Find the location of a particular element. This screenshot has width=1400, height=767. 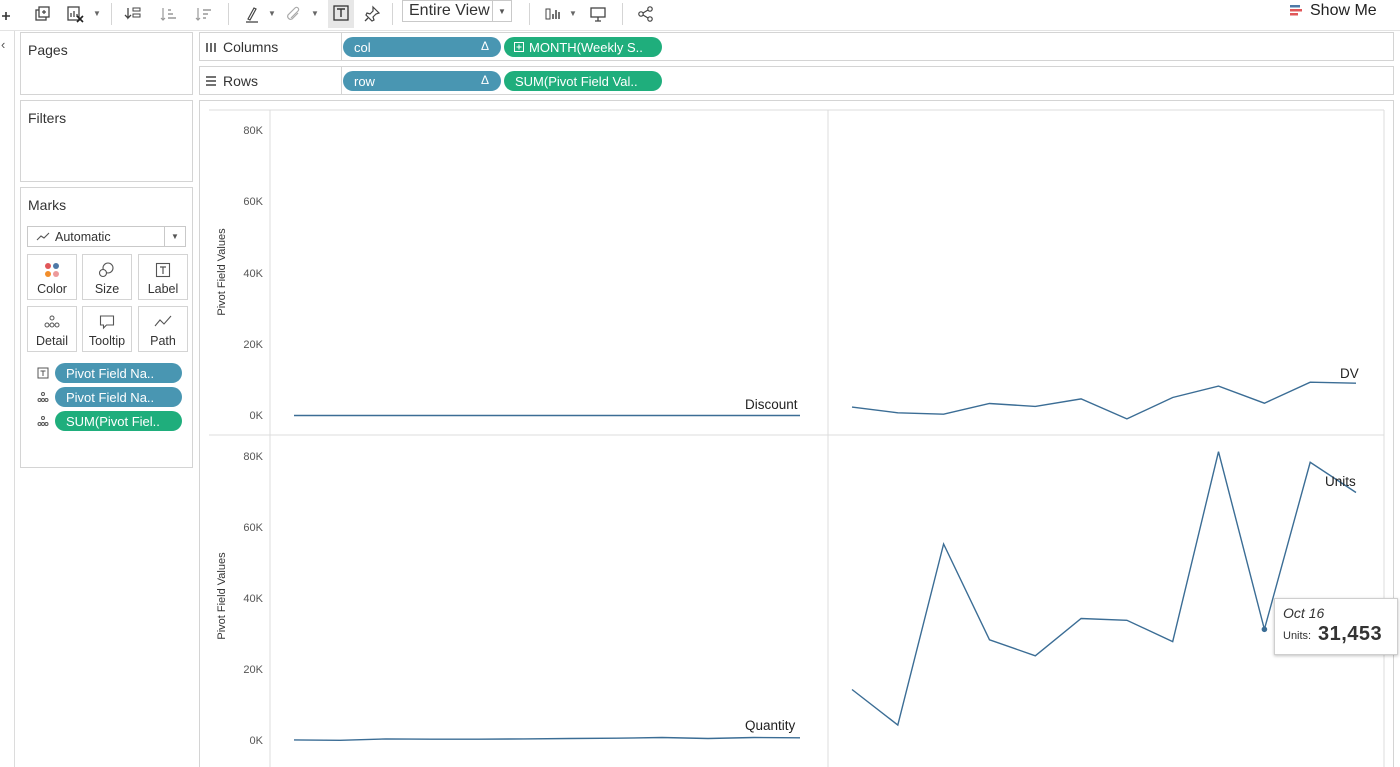

group-members-icon is located at coordinates (294, 14).